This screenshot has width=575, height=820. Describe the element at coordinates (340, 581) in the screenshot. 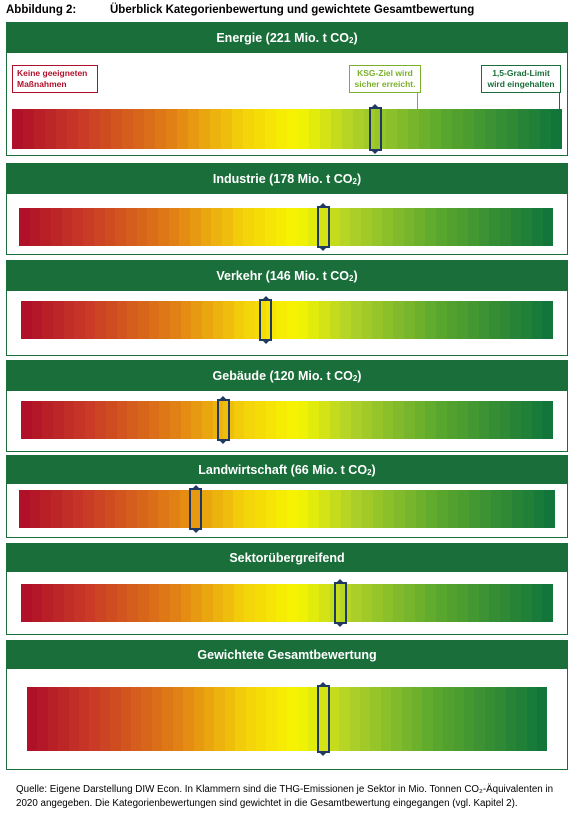

I see `marker-top-arrow` at that location.